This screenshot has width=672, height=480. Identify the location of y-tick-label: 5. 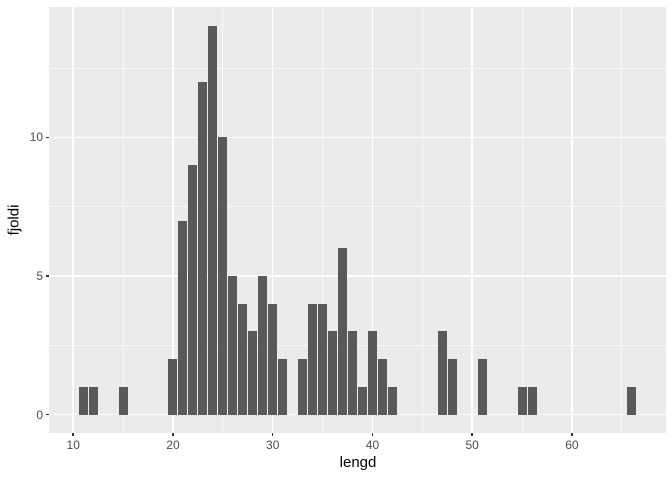
(39, 276).